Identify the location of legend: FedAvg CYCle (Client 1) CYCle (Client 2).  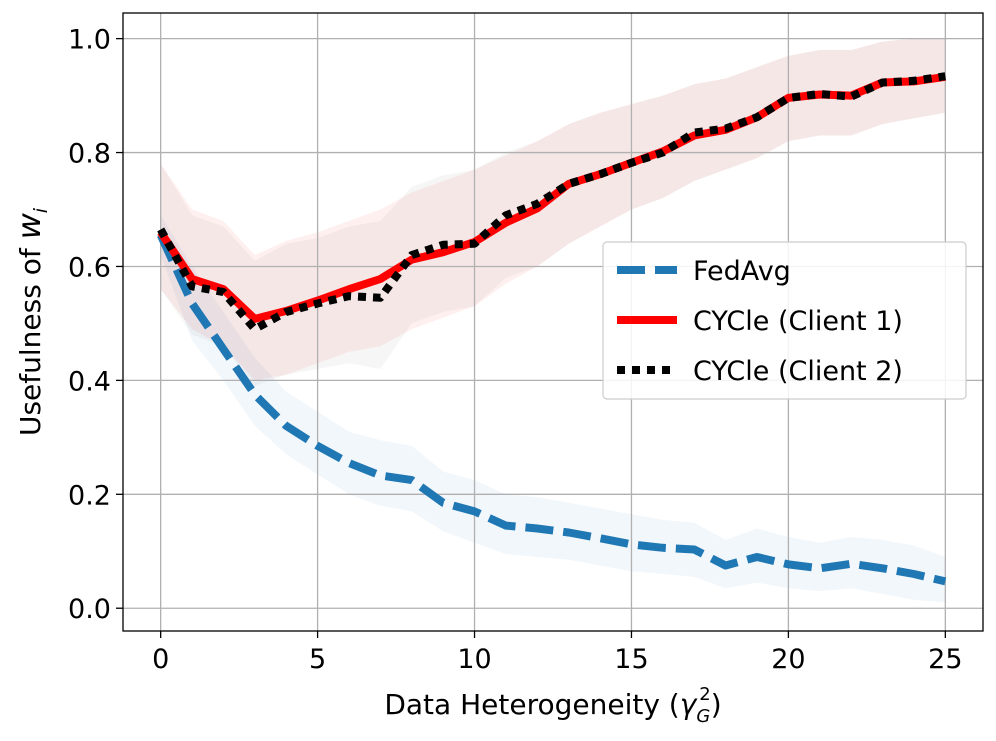
(784, 320).